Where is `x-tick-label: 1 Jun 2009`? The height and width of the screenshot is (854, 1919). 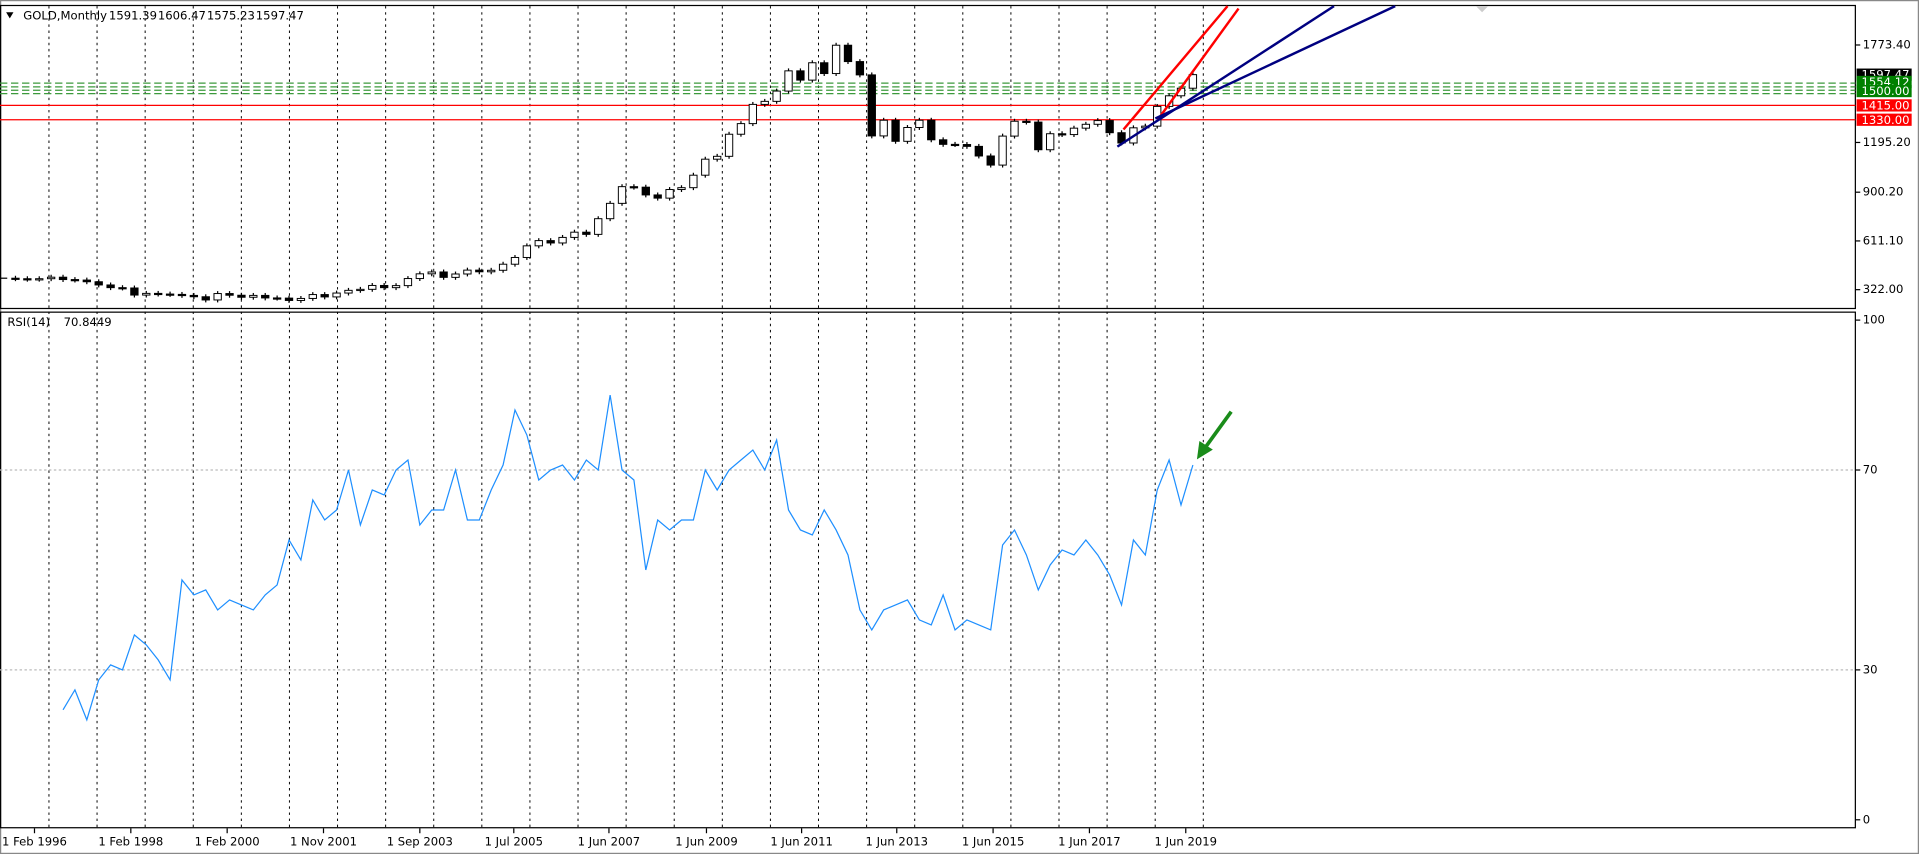
x-tick-label: 1 Jun 2009 is located at coordinates (706, 841).